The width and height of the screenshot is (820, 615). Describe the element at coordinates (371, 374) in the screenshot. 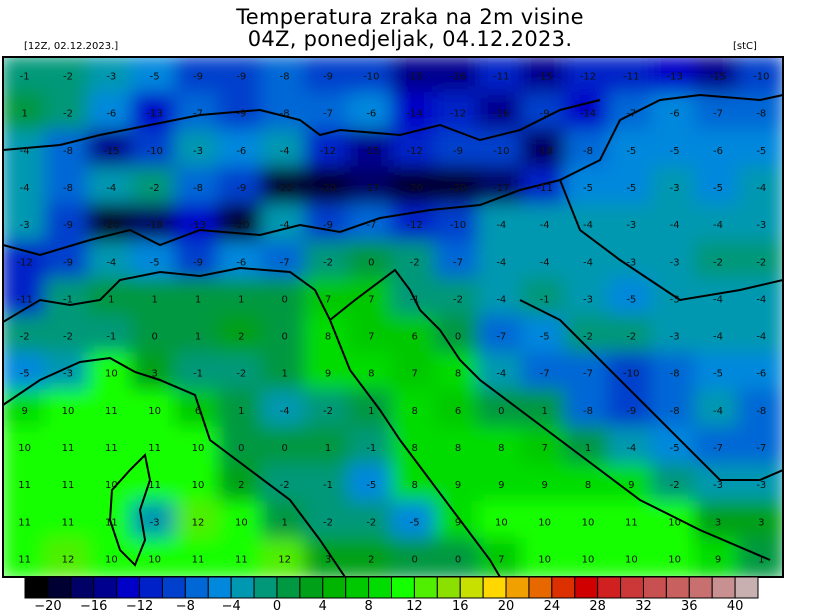

I see `grid-value-label: 8` at that location.